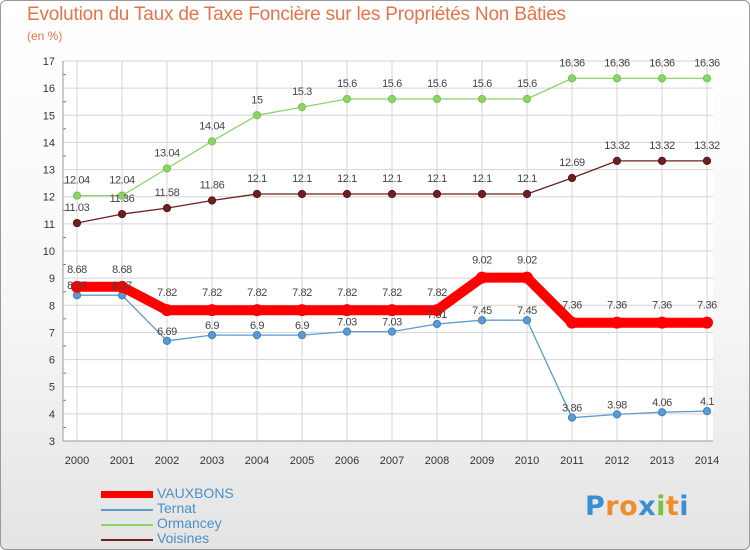 The image size is (750, 550). I want to click on data-label-voisines: 11.58, so click(167, 193).